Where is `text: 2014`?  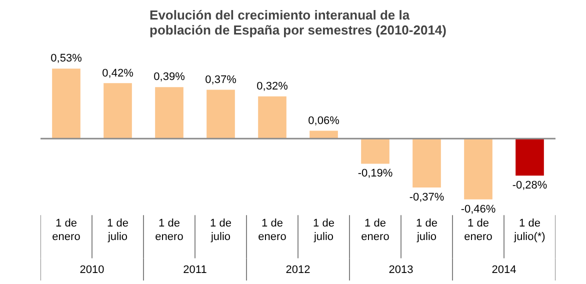
text: 2014 is located at coordinates (504, 270).